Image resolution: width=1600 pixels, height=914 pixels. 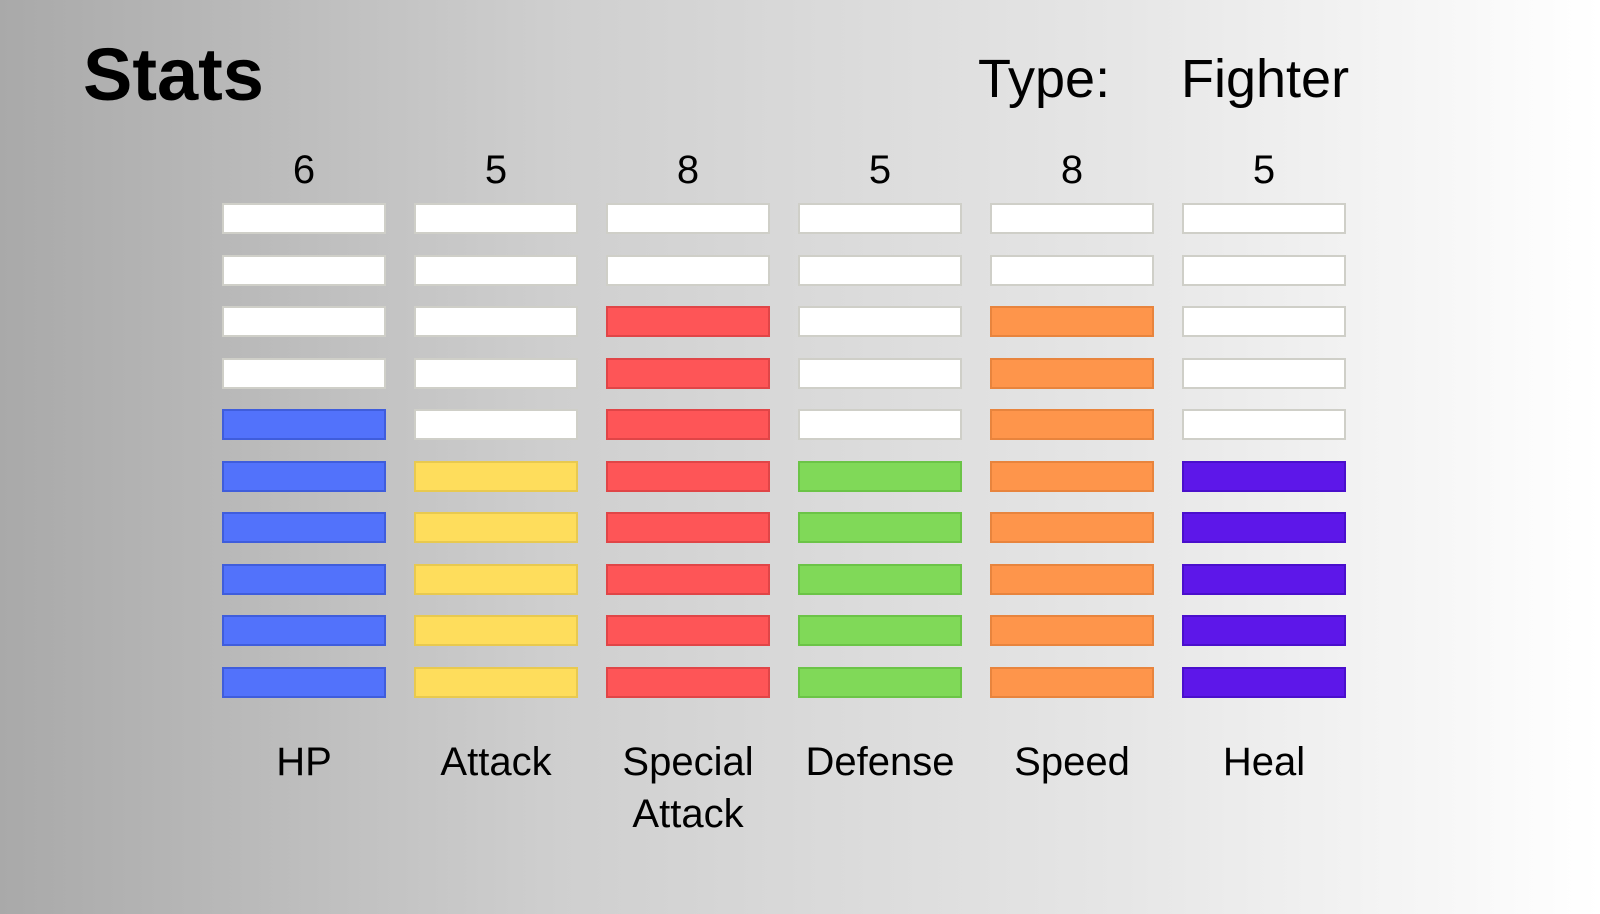 I want to click on stat-label: Heal, so click(x=1264, y=762).